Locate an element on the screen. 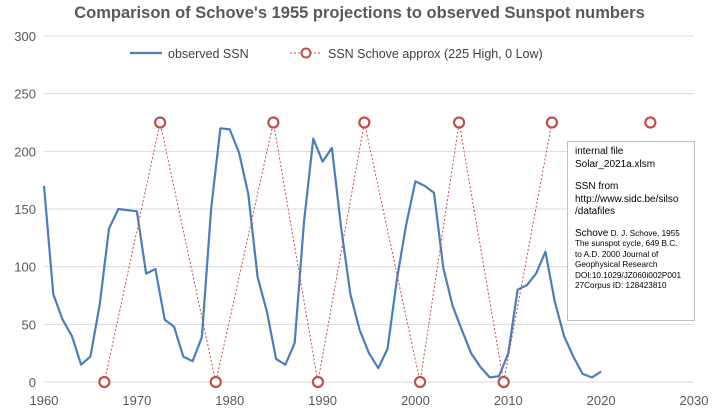 The height and width of the screenshot is (412, 719). legend-observed-label: observed SSN is located at coordinates (208, 54).